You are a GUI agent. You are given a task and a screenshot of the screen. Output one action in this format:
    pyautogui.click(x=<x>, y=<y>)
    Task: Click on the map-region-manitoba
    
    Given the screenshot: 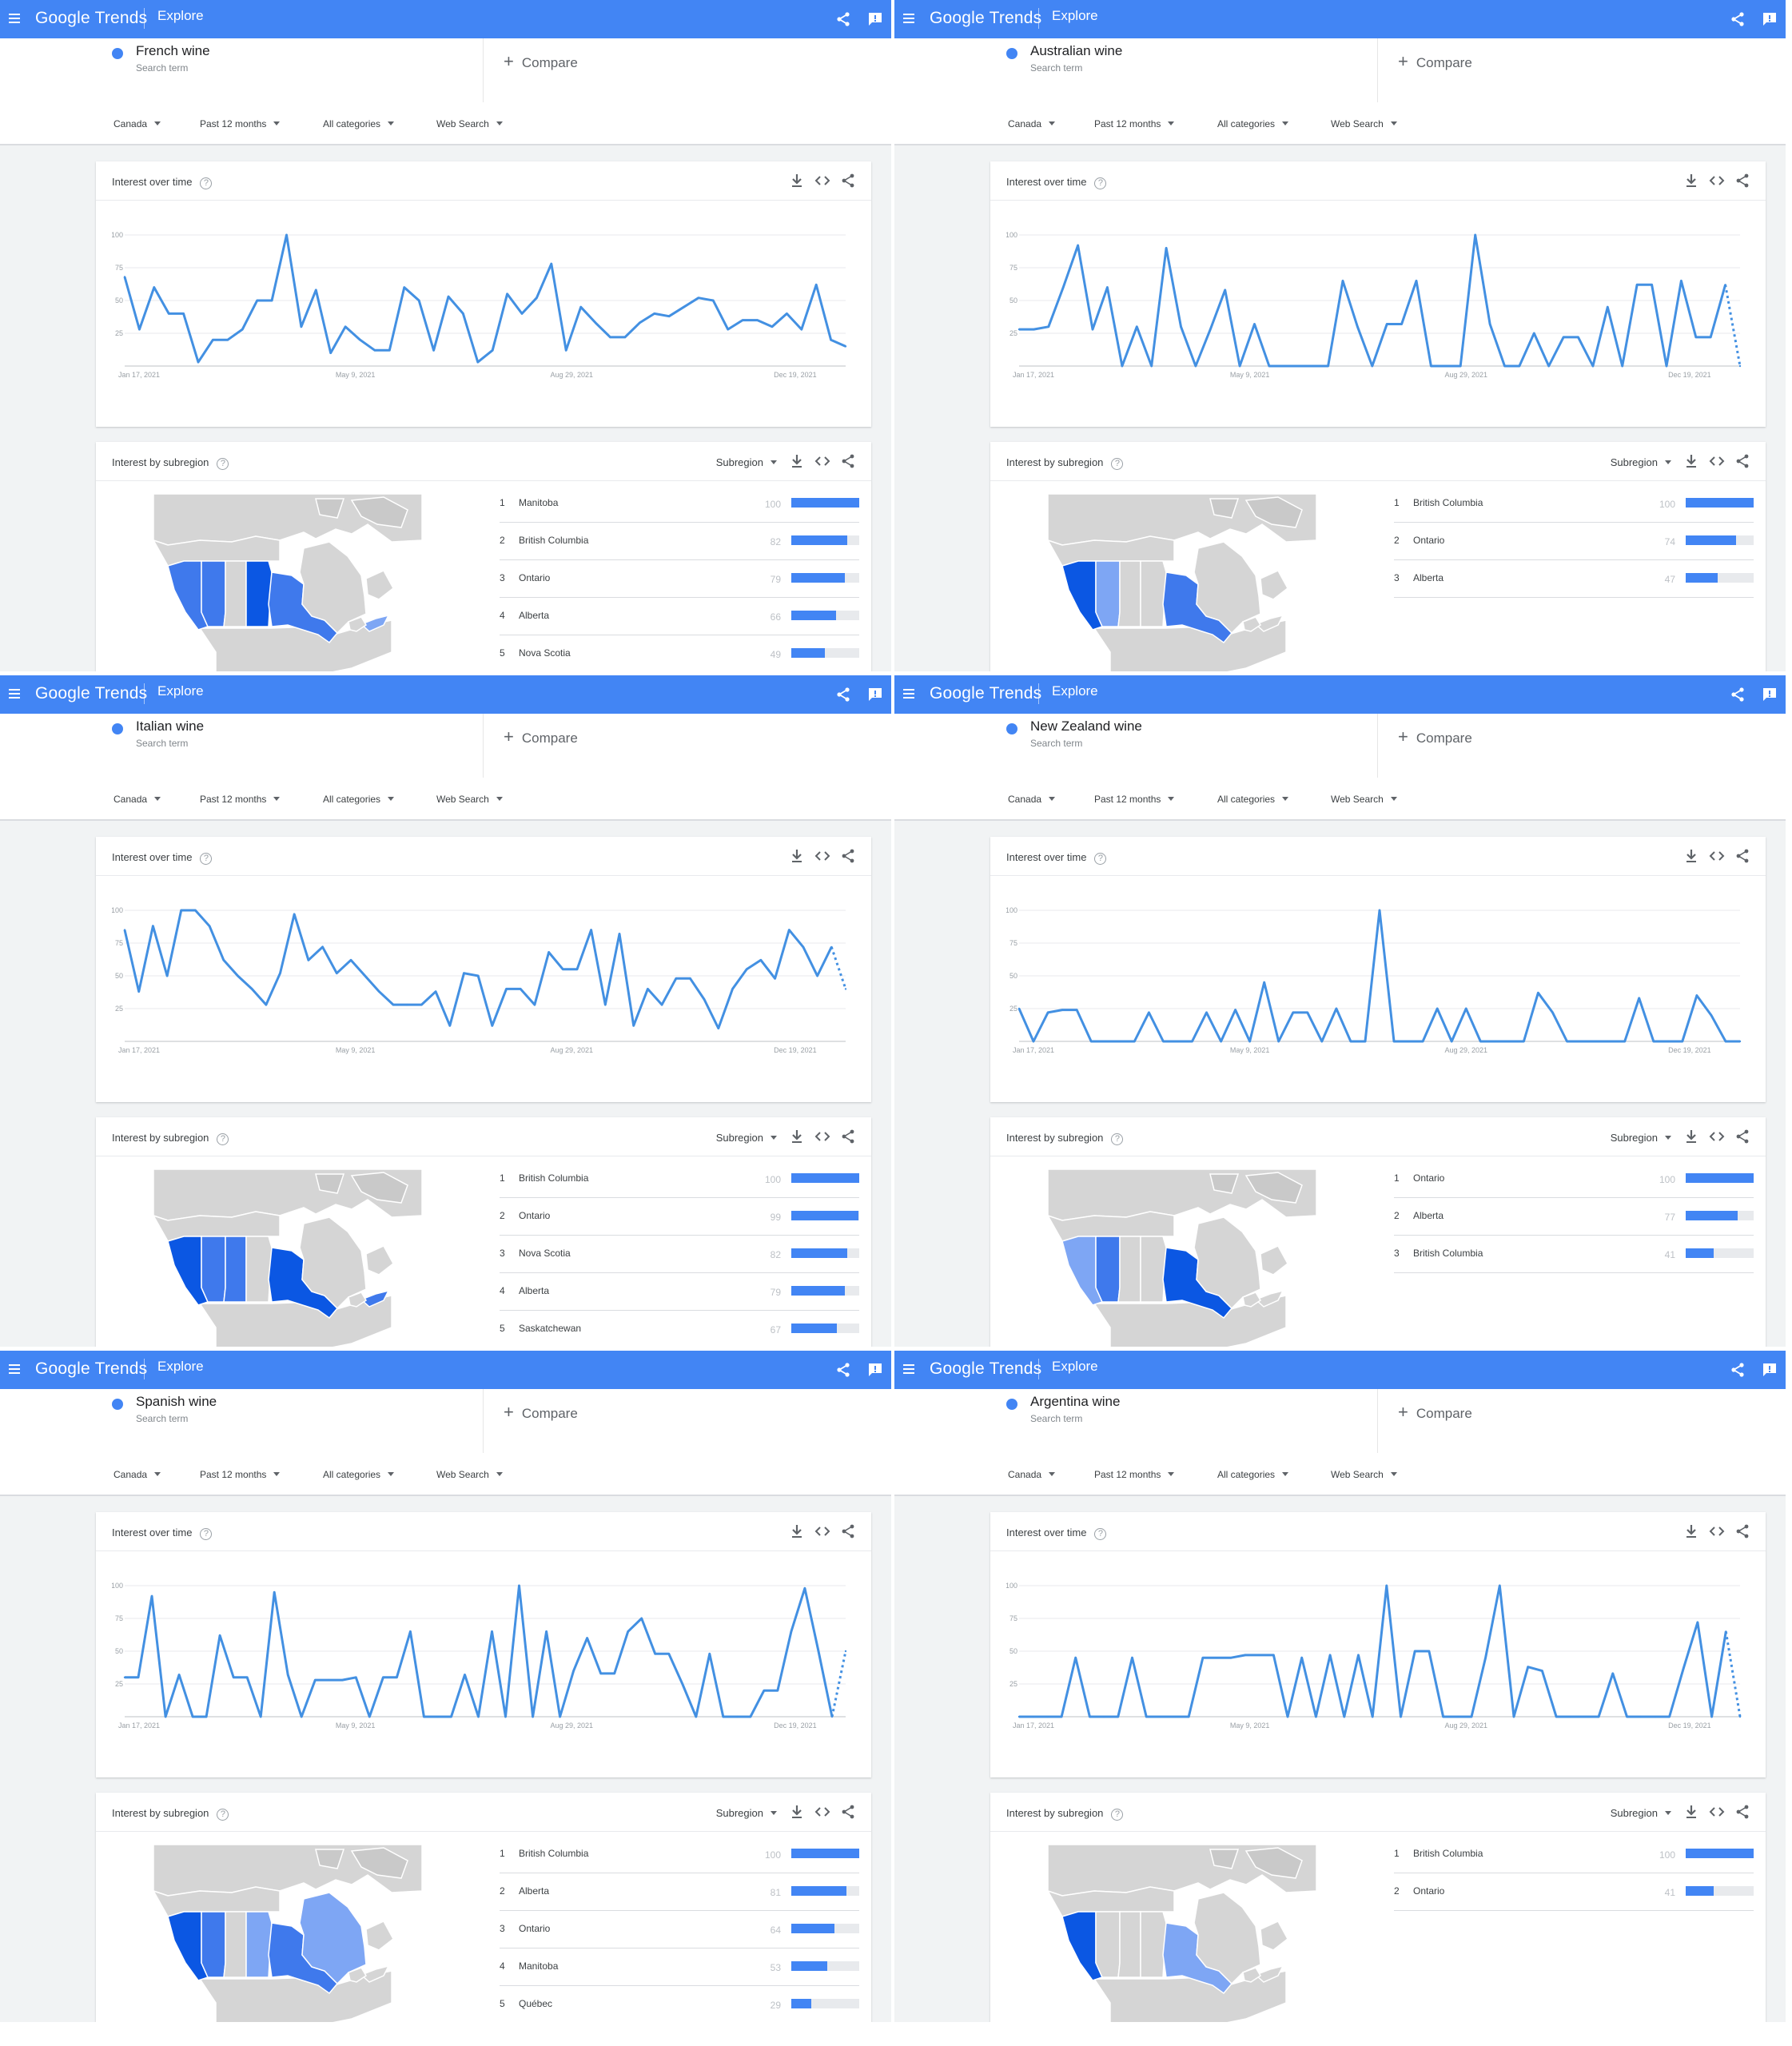 What is the action you would take?
    pyautogui.click(x=259, y=1944)
    